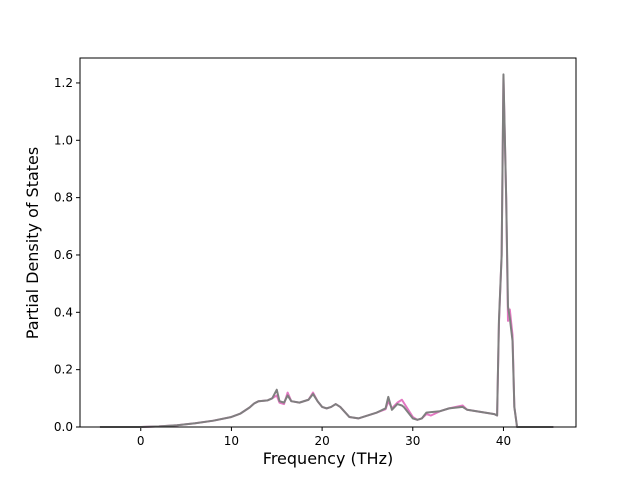 The height and width of the screenshot is (480, 640). Describe the element at coordinates (328, 458) in the screenshot. I see `x-axis-label: Frequency (THz)` at that location.